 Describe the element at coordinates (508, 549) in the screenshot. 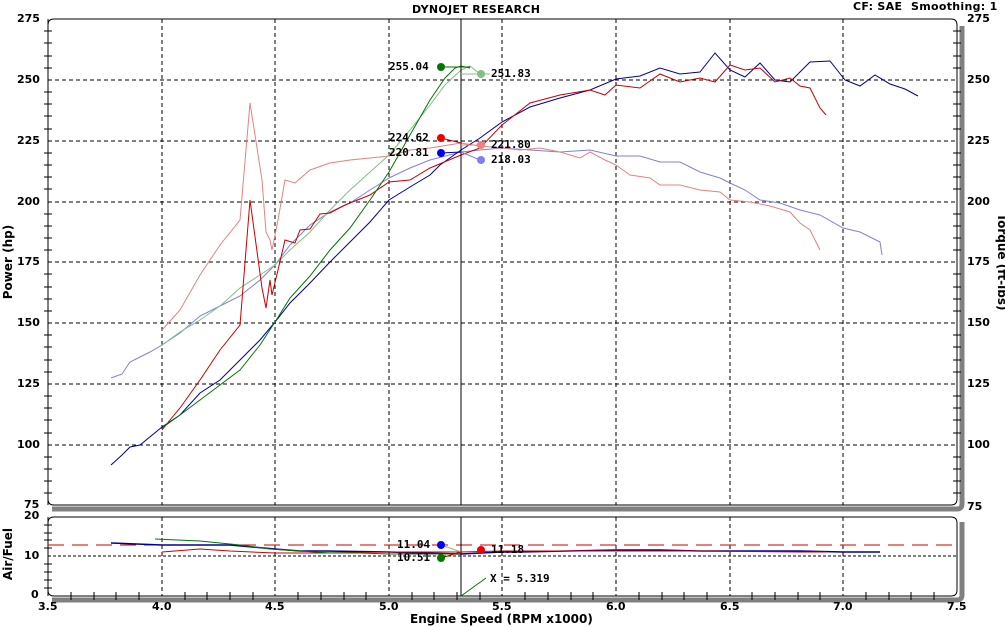

I see `label-red-af: 11.18` at that location.